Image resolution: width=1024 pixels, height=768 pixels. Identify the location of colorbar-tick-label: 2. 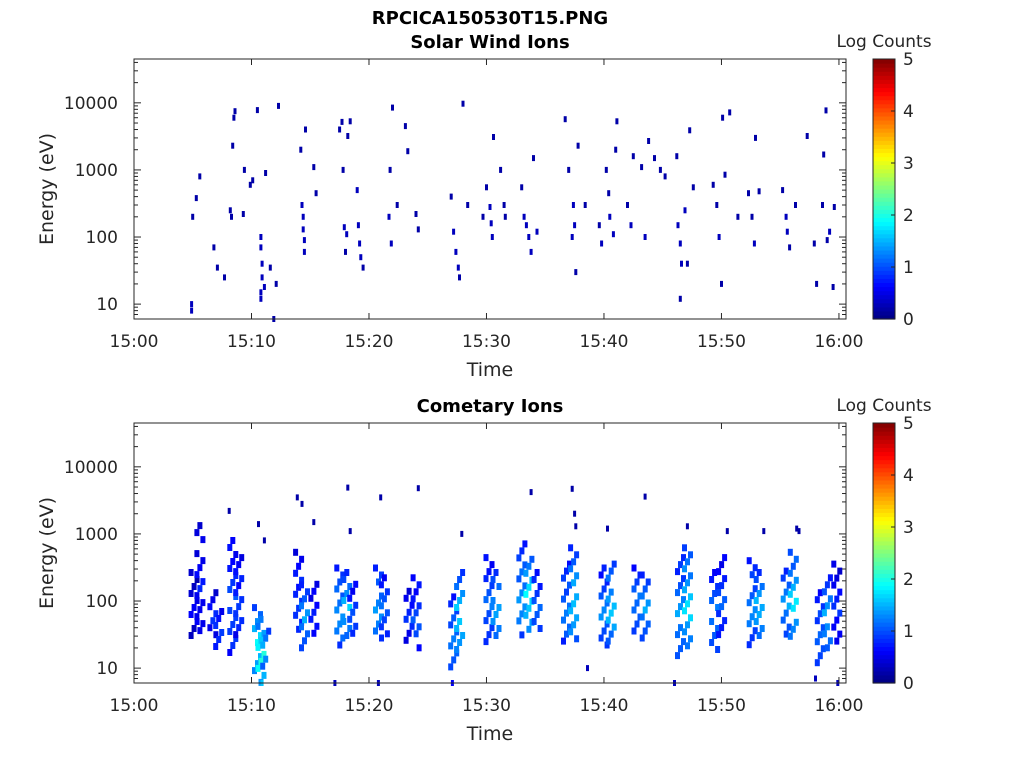
(908, 580).